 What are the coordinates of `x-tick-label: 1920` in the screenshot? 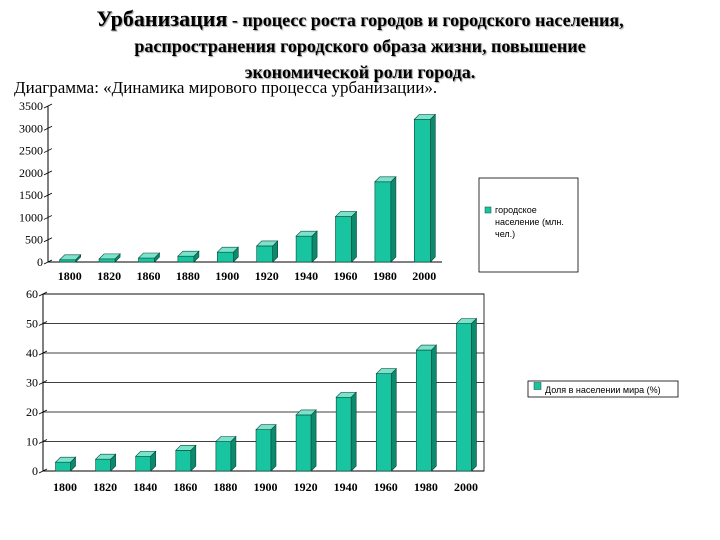 It's located at (306, 487).